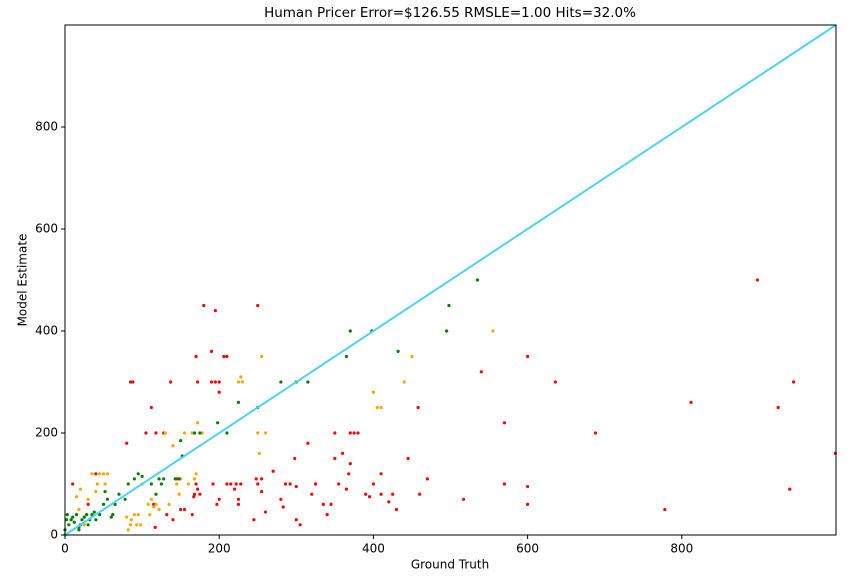 This screenshot has width=851, height=579. Describe the element at coordinates (23, 280) in the screenshot. I see `y-axis-label: Model Estimate` at that location.